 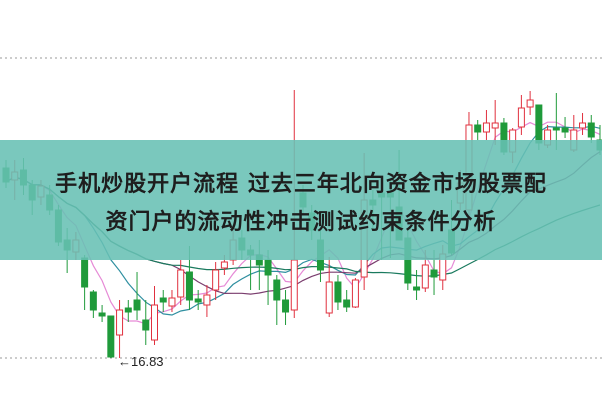 I want to click on low-price-label: ←16.83, so click(x=141, y=361).